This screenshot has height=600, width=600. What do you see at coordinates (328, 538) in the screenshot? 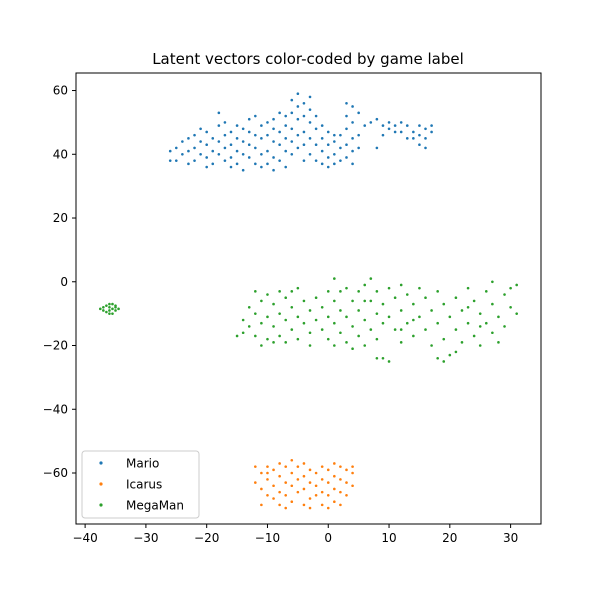
I see `x-tick-label-4: 0` at bounding box center [328, 538].